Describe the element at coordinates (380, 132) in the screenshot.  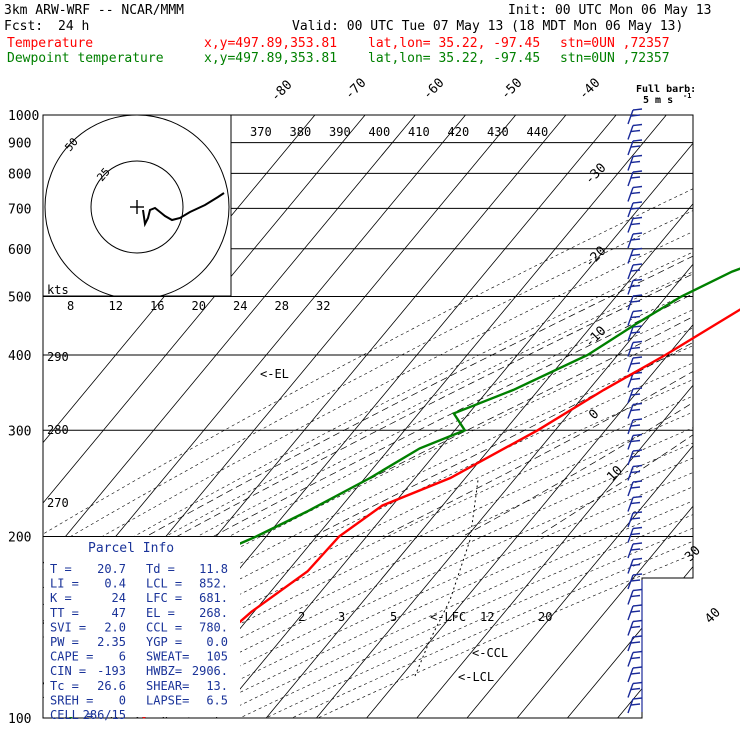
I see `theta-label: 400` at that location.